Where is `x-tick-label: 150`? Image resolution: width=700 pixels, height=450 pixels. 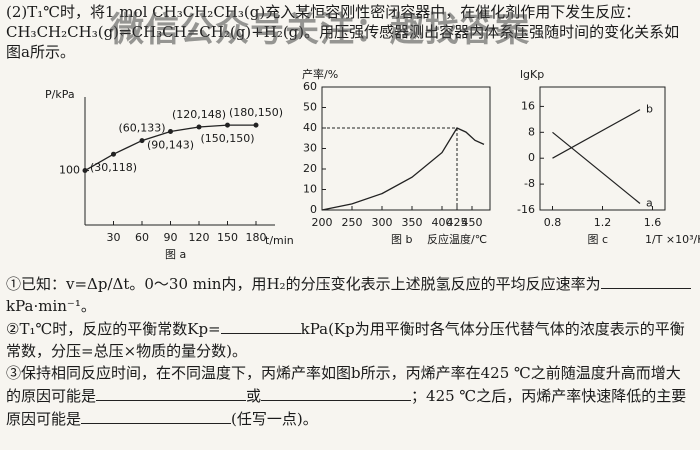 x-tick-label: 150 is located at coordinates (227, 237).